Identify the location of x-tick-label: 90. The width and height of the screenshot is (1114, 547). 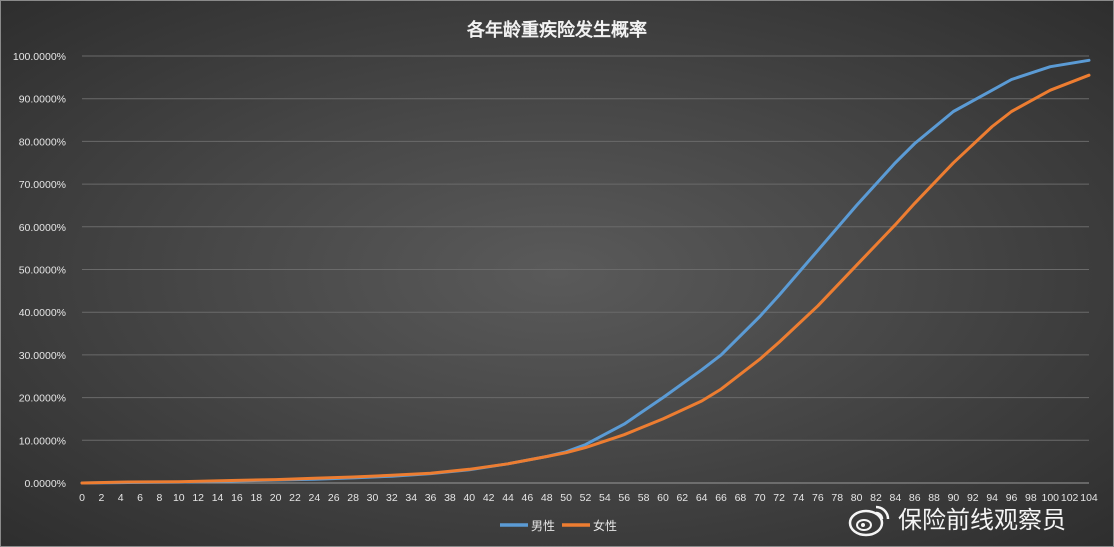
(954, 498).